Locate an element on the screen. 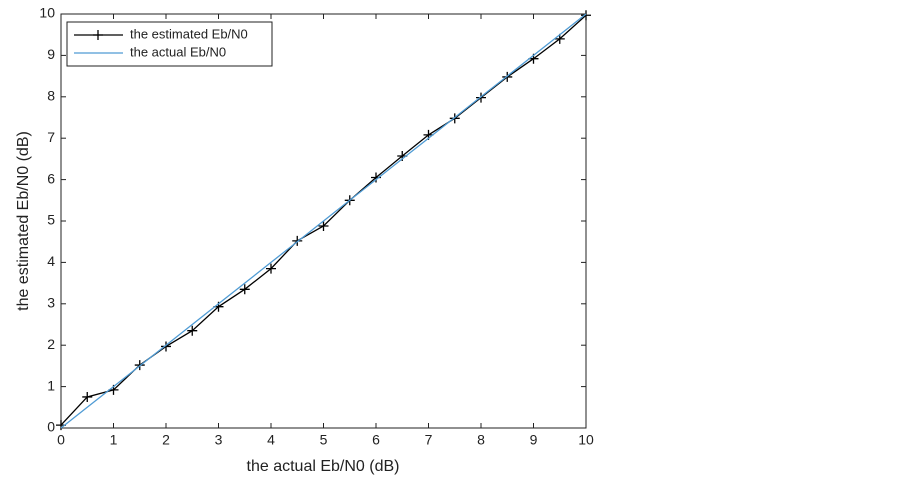 The image size is (903, 480). x-tick-label: 6 is located at coordinates (376, 440).